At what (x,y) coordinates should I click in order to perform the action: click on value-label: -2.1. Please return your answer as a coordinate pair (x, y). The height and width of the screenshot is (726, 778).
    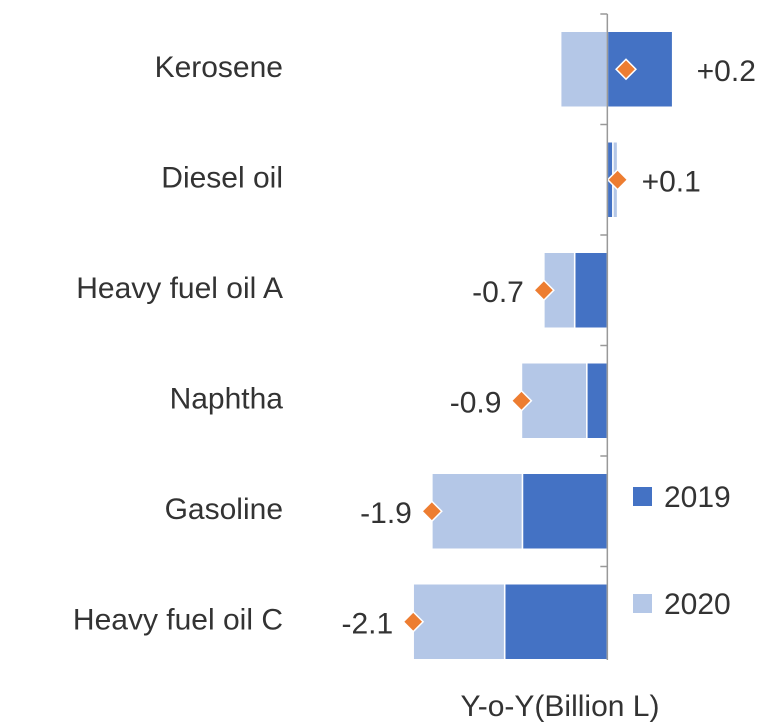
    Looking at the image, I should click on (367, 624).